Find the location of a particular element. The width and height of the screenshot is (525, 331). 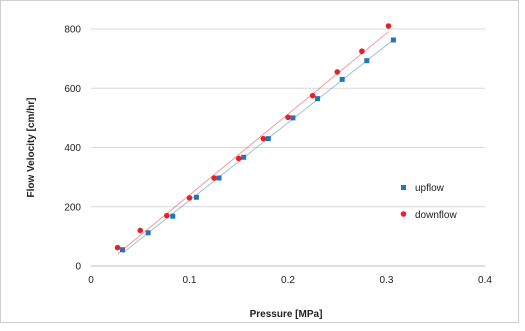

x-tick-labels: 0 0.1 0.2 0.3 0.4 is located at coordinates (290, 280).